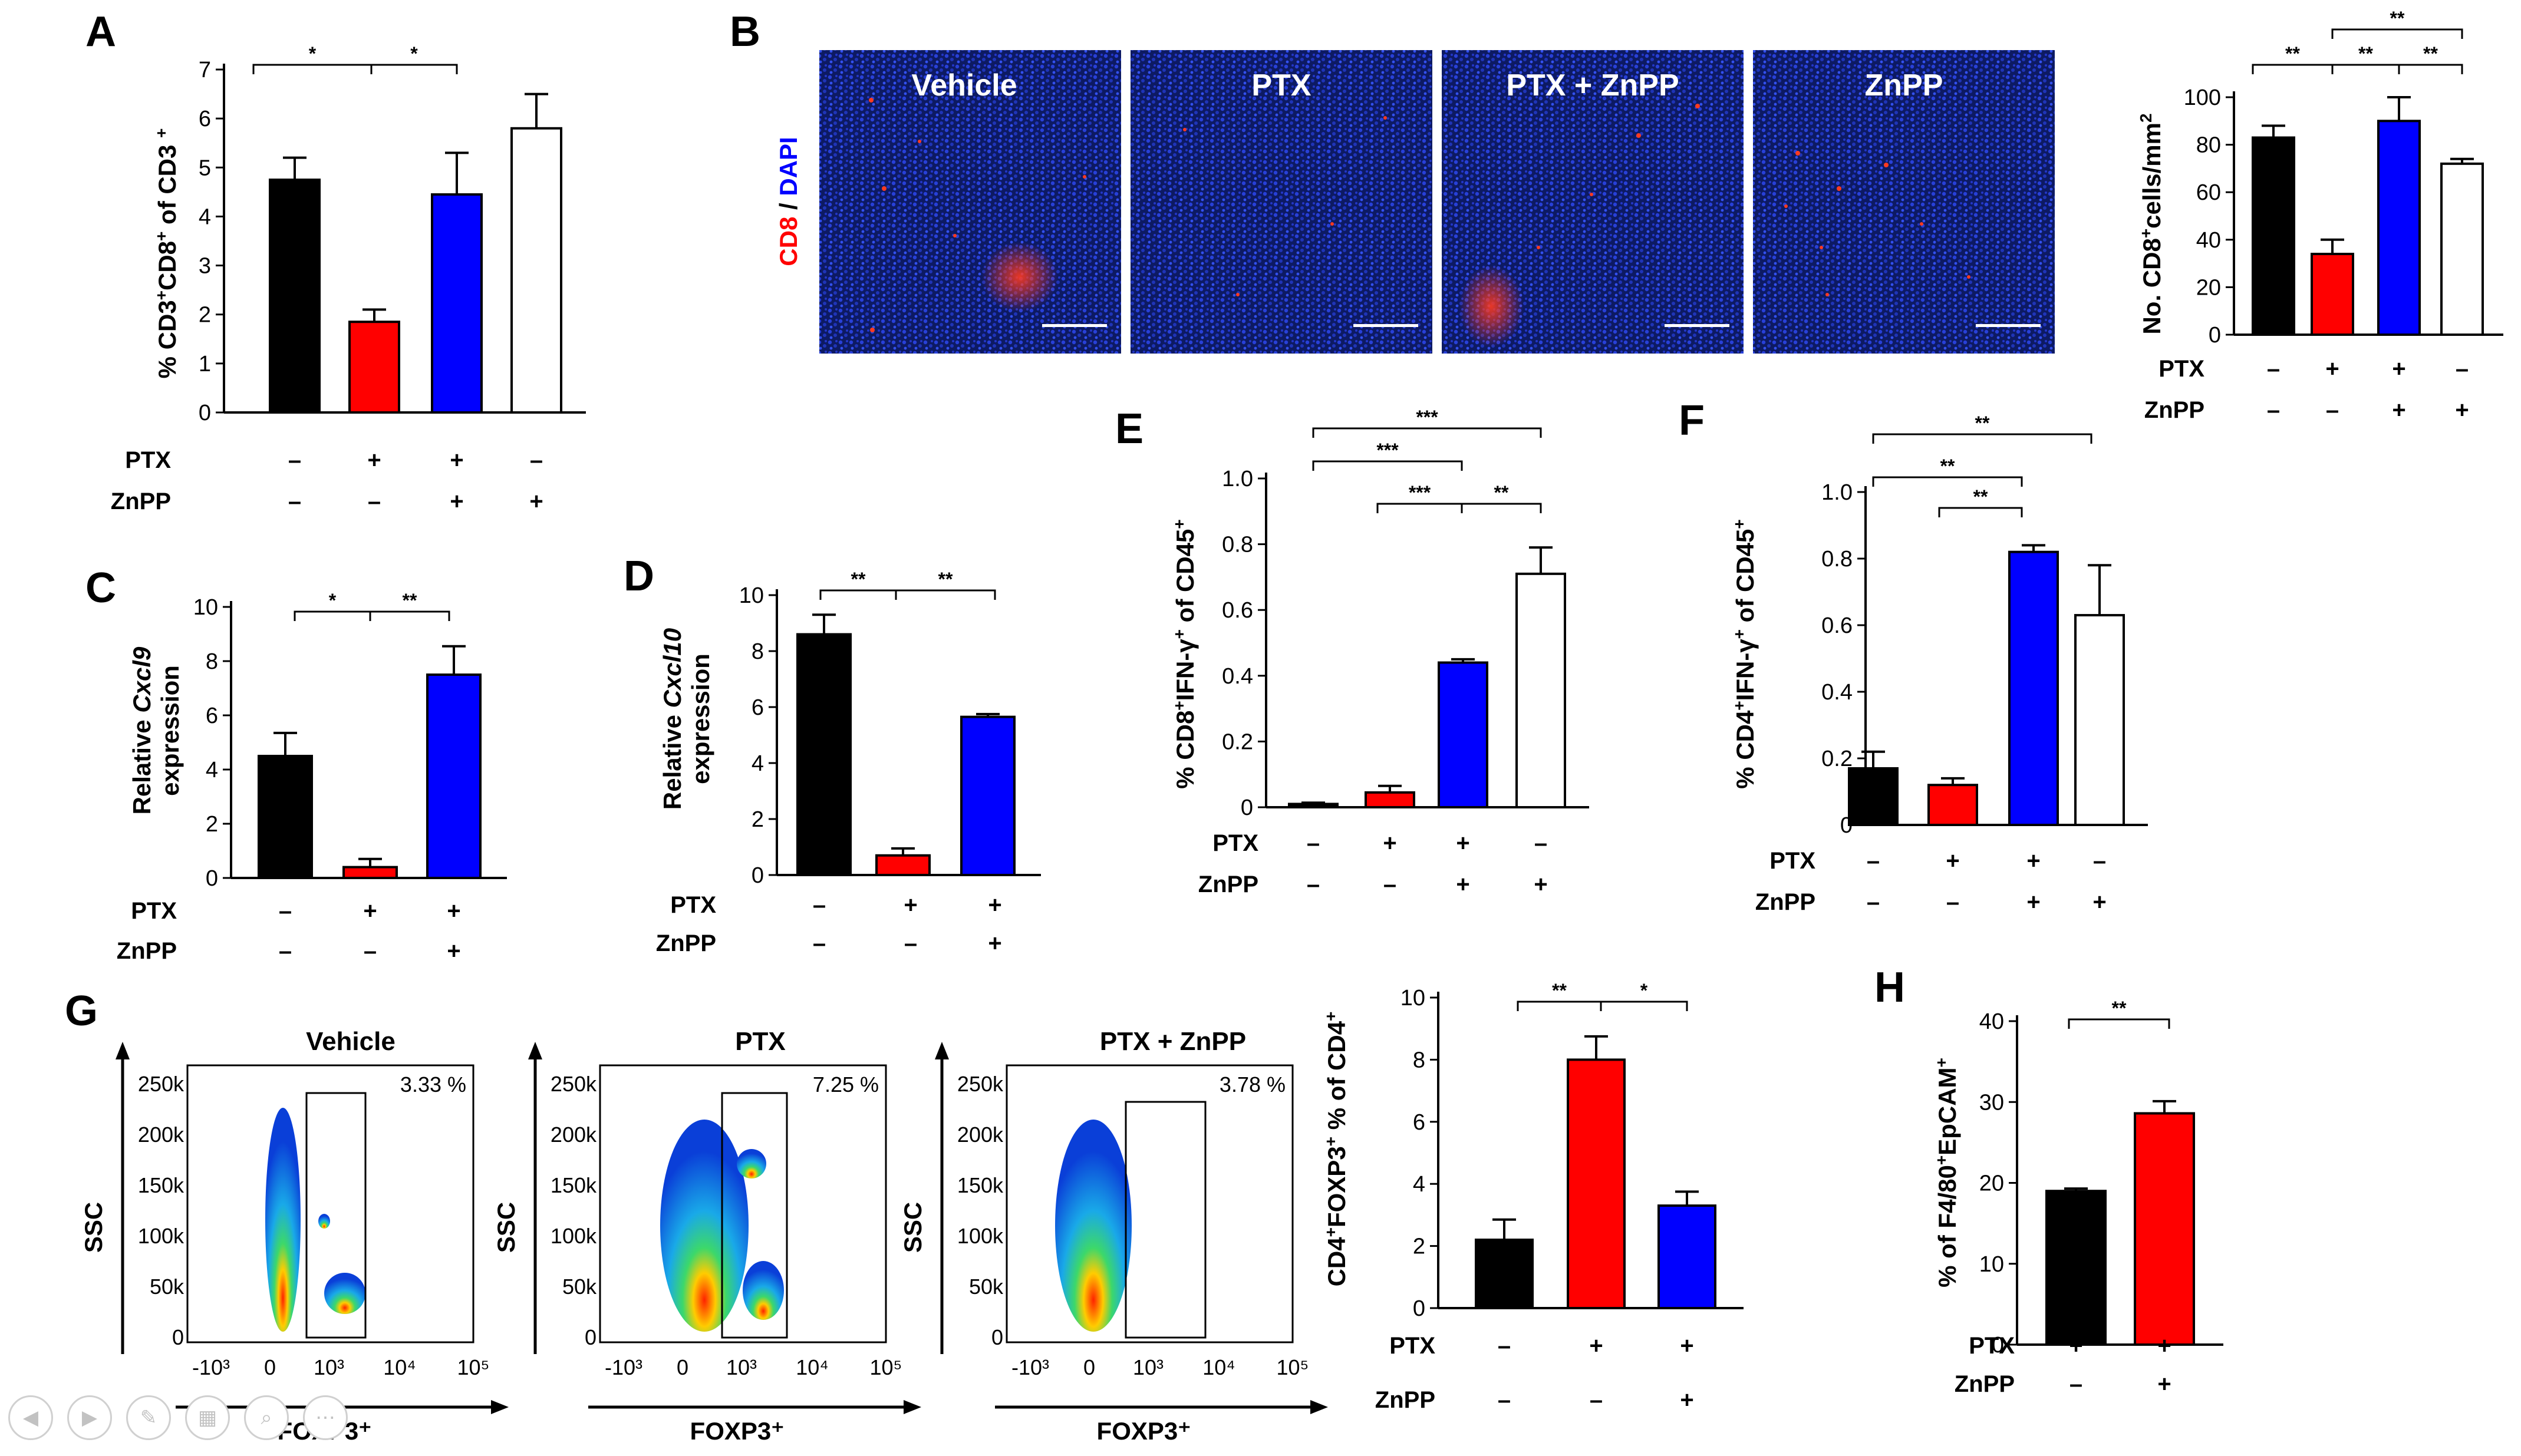 Image resolution: width=2521 pixels, height=1456 pixels. Describe the element at coordinates (205, 364) in the screenshot. I see `y-tick-label: 1` at that location.